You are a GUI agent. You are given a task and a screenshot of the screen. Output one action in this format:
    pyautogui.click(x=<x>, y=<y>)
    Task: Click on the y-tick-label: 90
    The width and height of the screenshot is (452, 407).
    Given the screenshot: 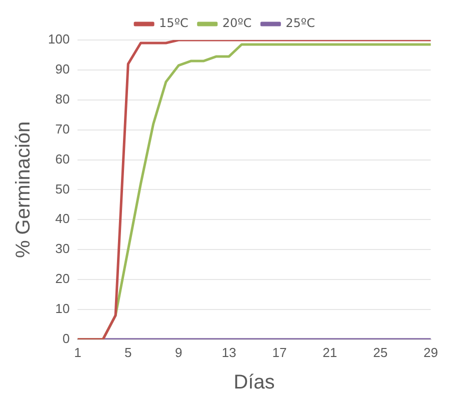 What is the action you would take?
    pyautogui.click(x=62, y=69)
    